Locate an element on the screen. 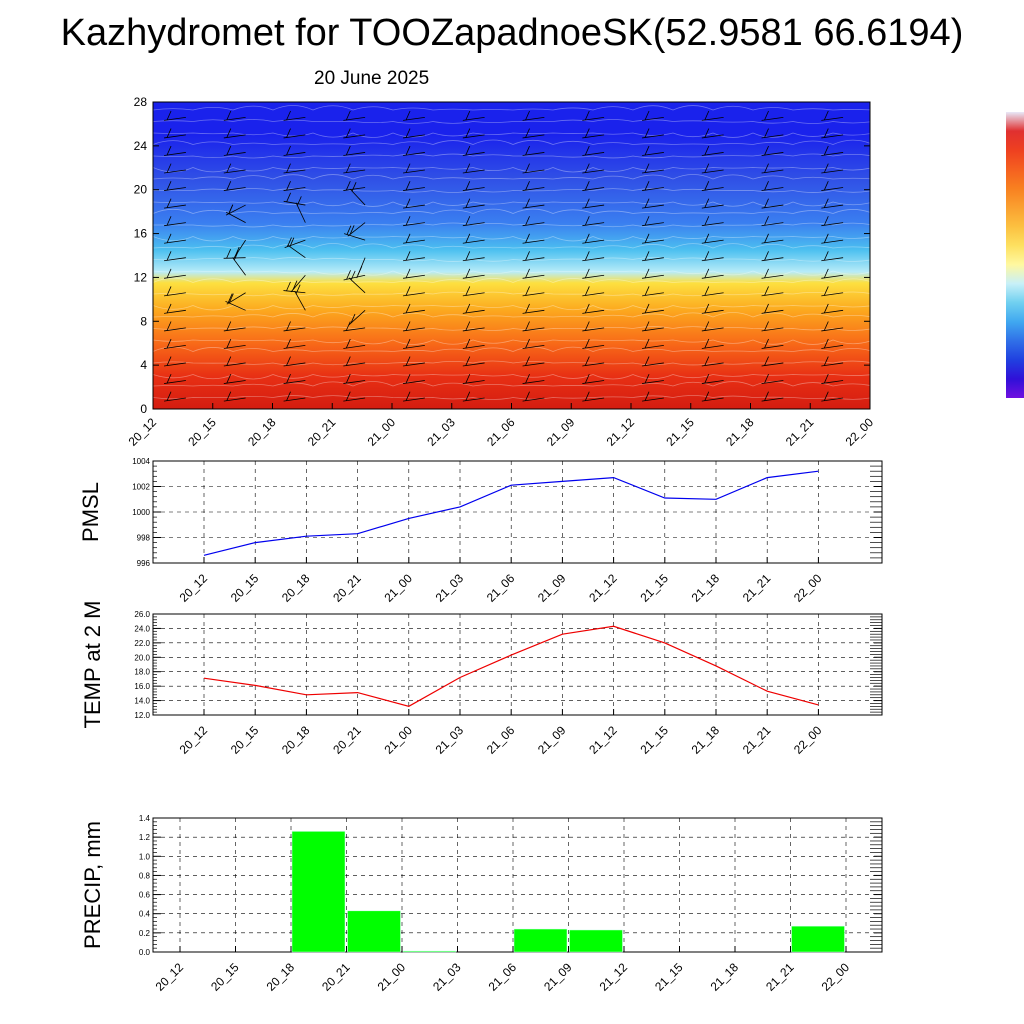 Image resolution: width=1024 pixels, height=1024 pixels. y-tick-label: 998 is located at coordinates (144, 538).